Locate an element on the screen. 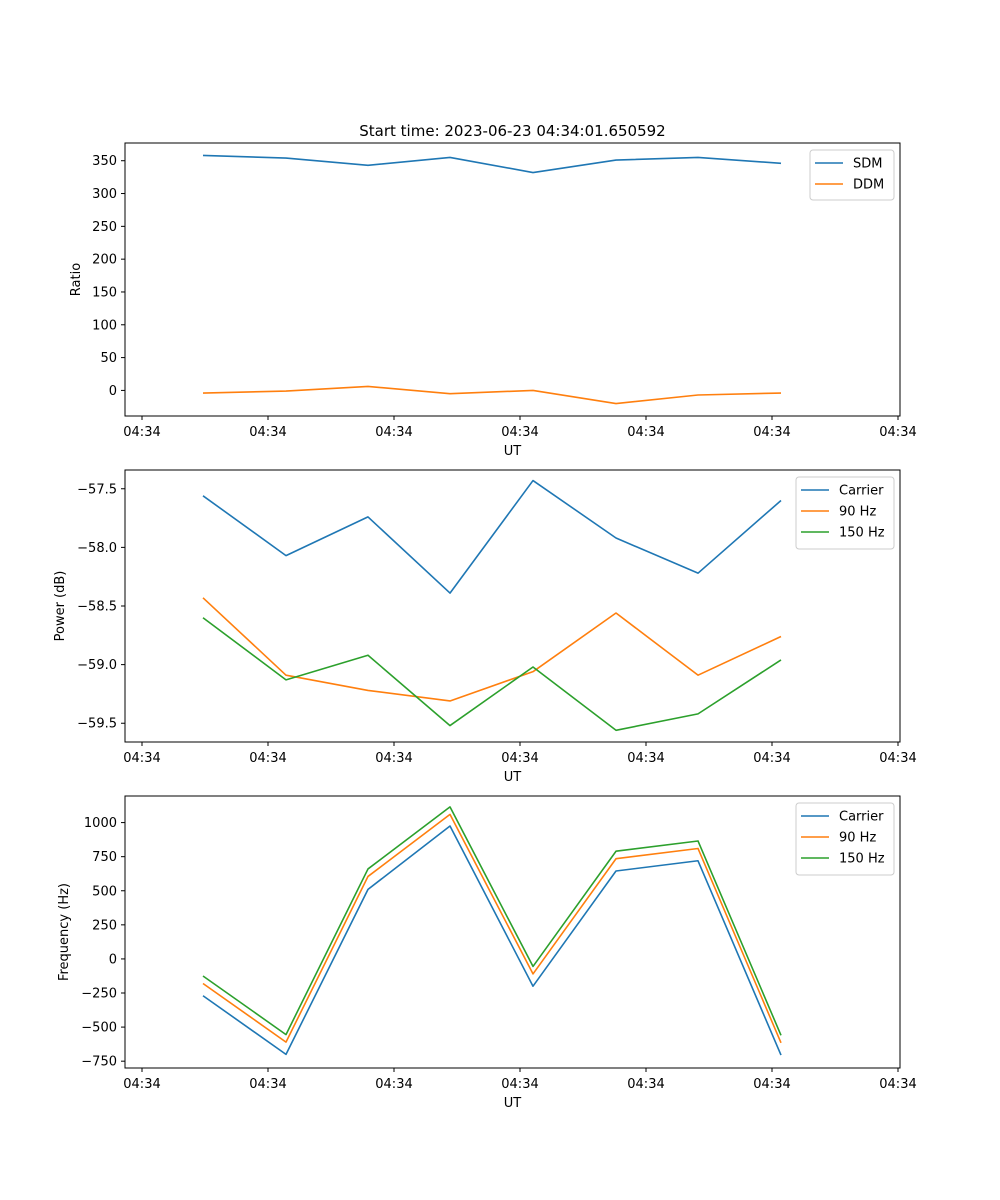  y-tick-label: 50 is located at coordinates (108, 358).